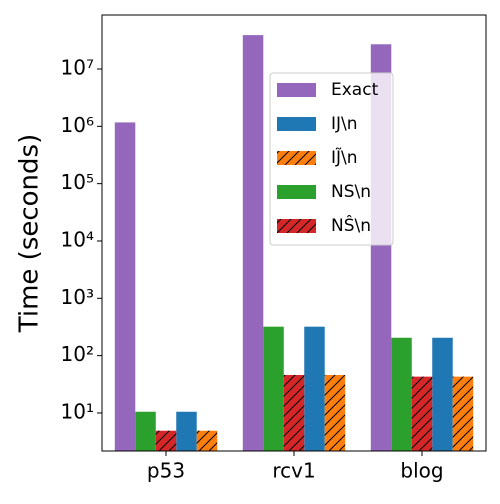  I want to click on legend-box, so click(331, 159).